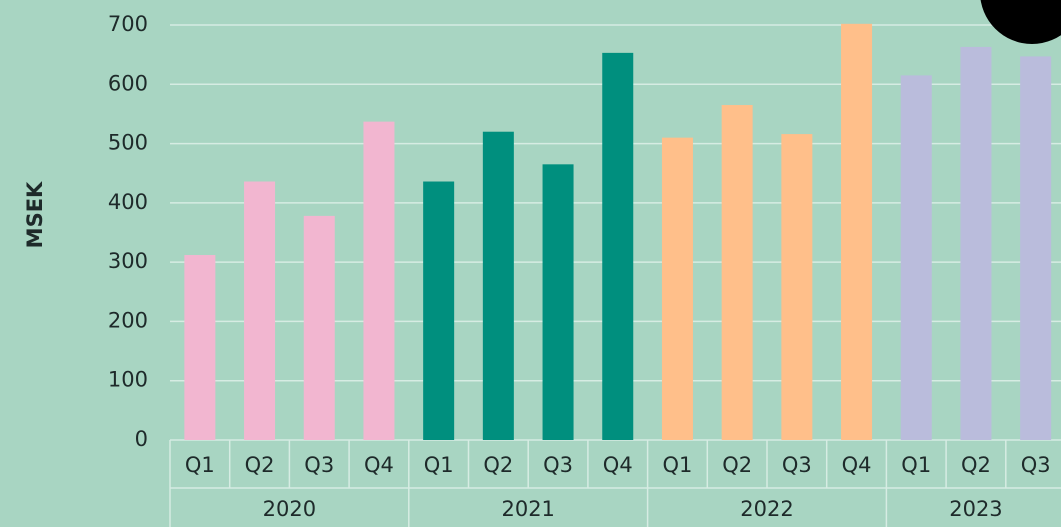 The height and width of the screenshot is (527, 1061). What do you see at coordinates (141, 439) in the screenshot?
I see `y-tick-label: 0` at bounding box center [141, 439].